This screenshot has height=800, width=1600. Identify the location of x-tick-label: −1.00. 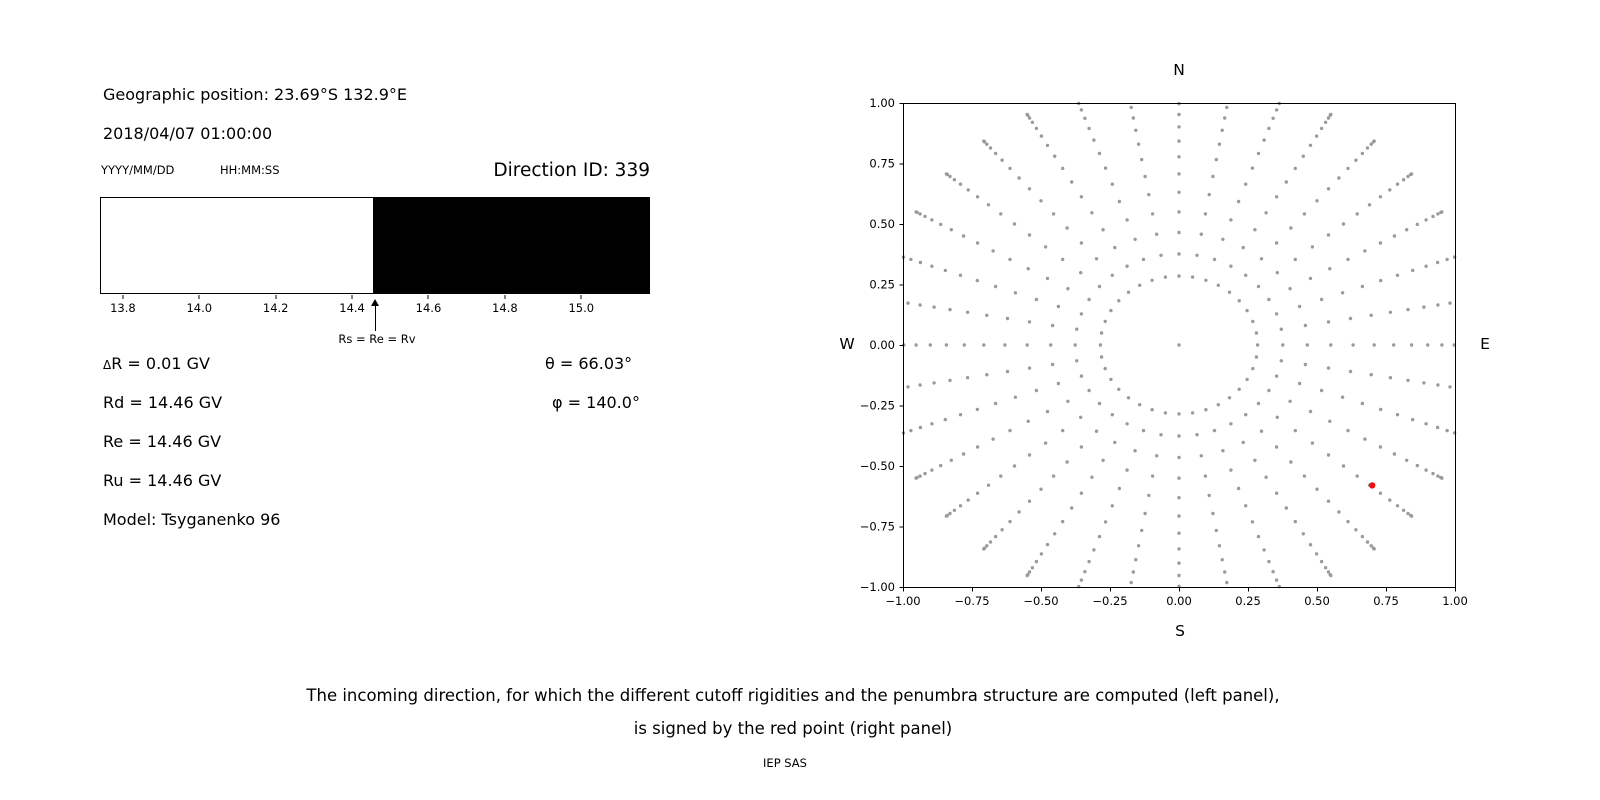
(902, 601).